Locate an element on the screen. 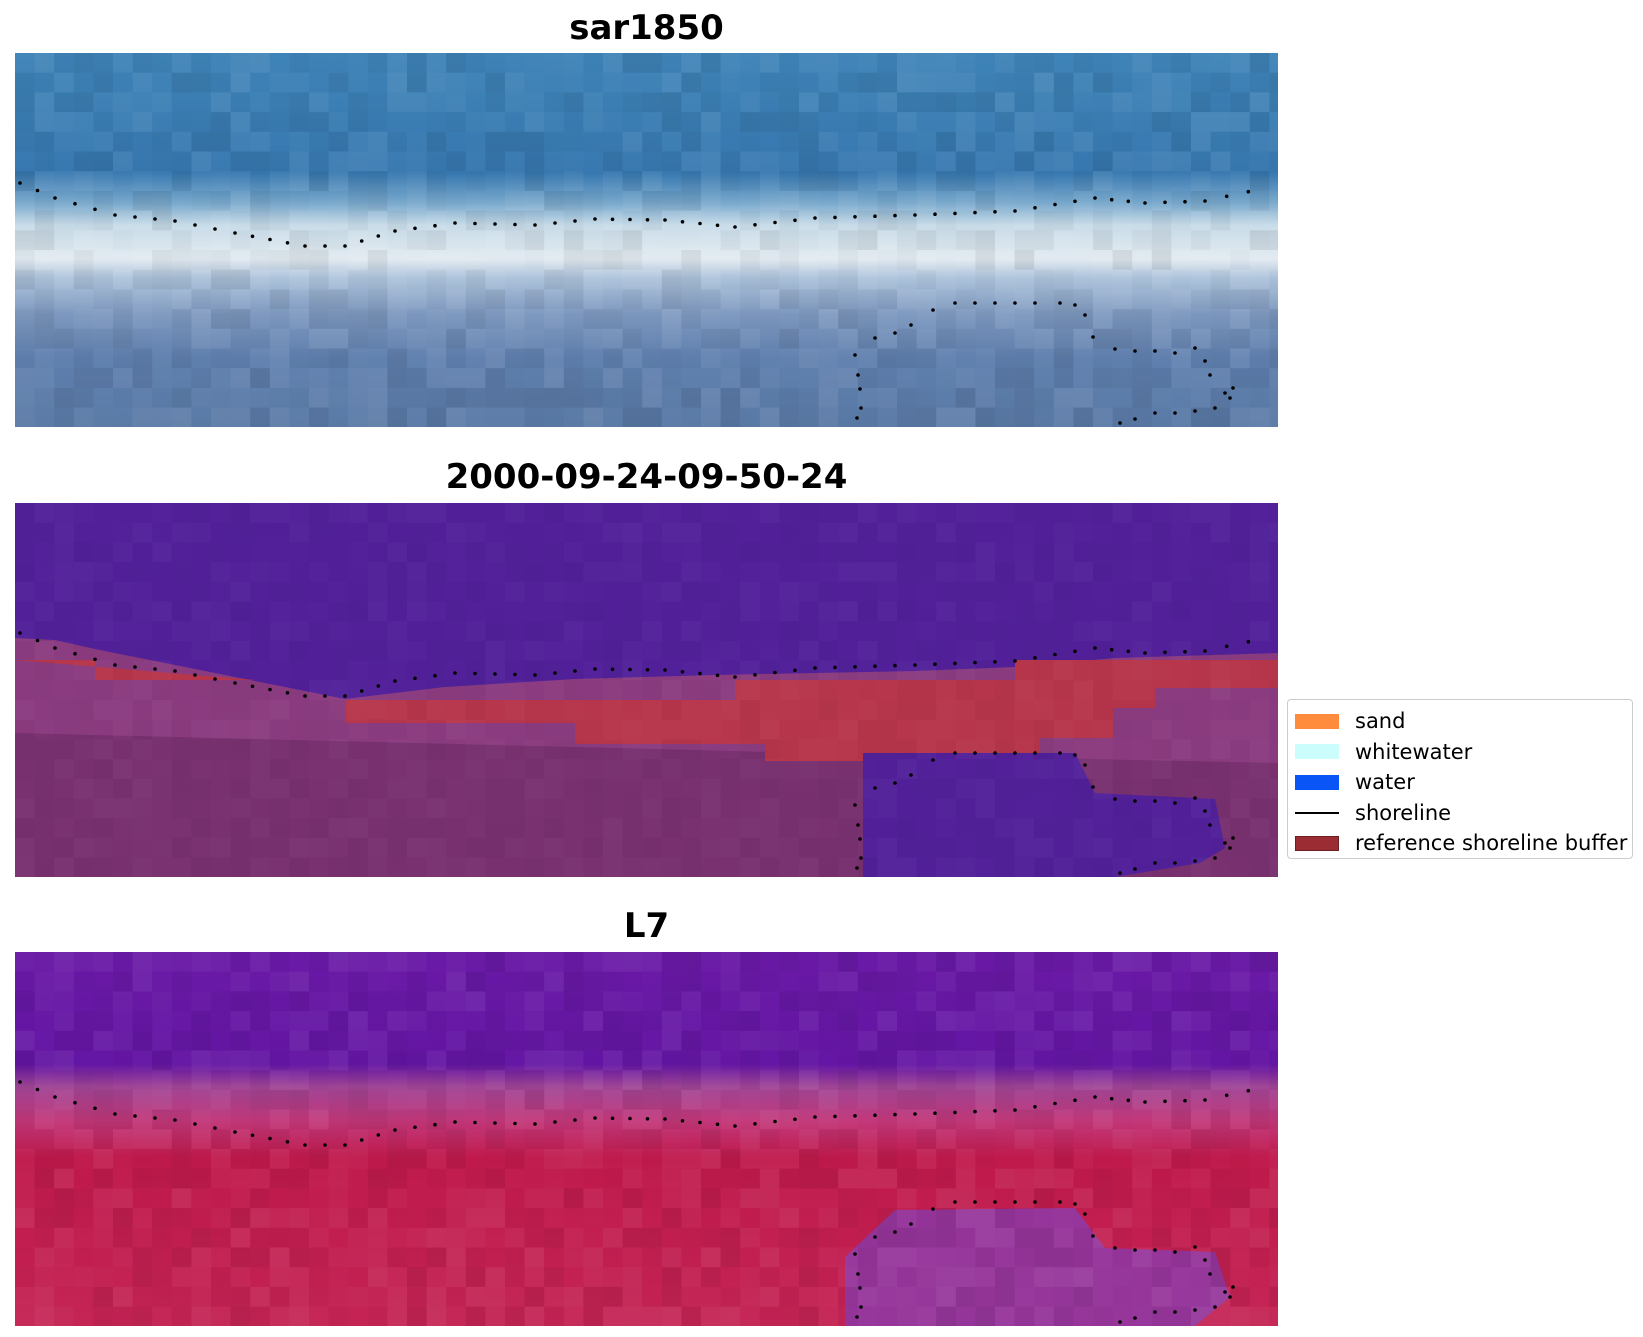 The image size is (1643, 1337). panel-title-l7: L7 is located at coordinates (646, 926).